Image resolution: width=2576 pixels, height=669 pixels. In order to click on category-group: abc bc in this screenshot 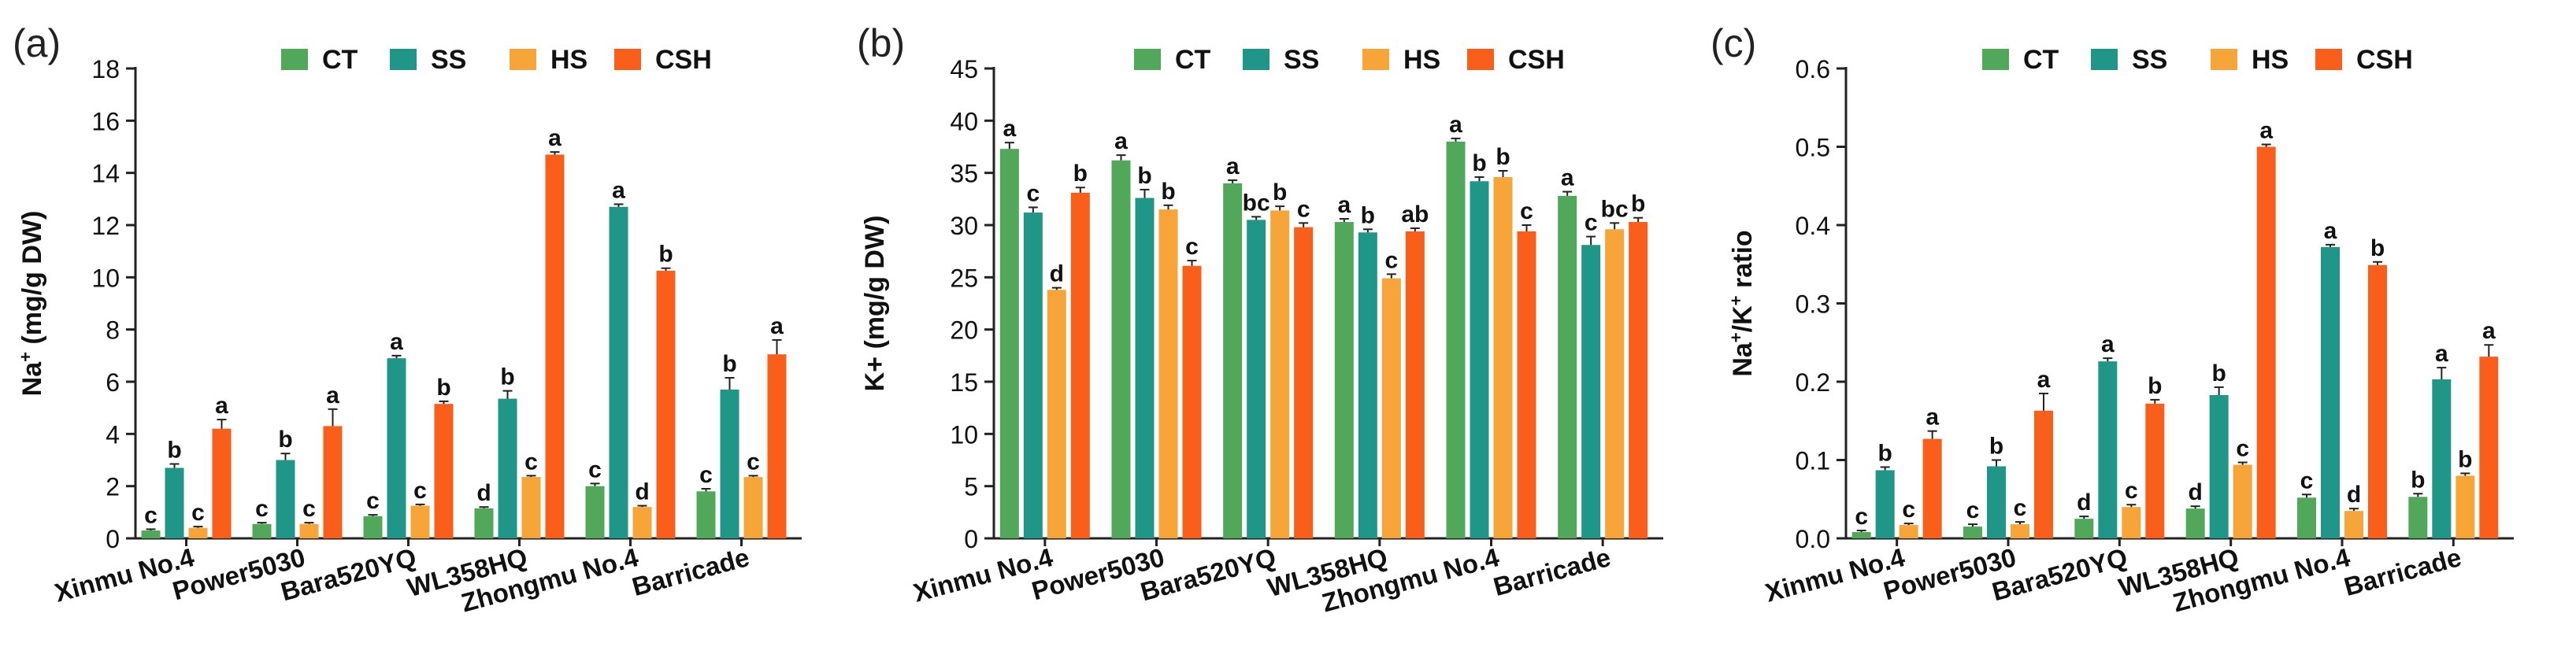, I will do `click(1268, 345)`.